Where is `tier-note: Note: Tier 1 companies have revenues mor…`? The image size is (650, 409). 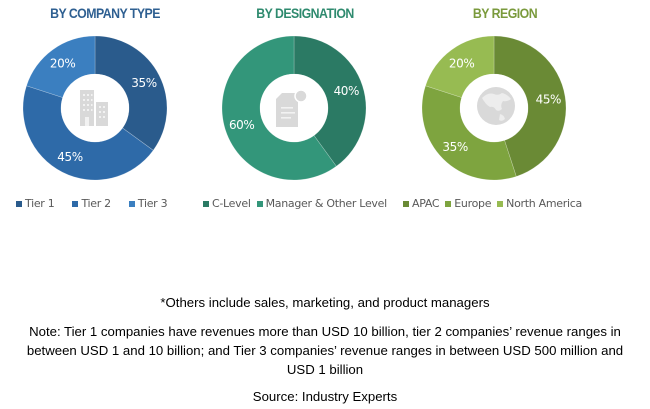
tier-note: Note: Tier 1 companies have revenues mor… is located at coordinates (325, 350).